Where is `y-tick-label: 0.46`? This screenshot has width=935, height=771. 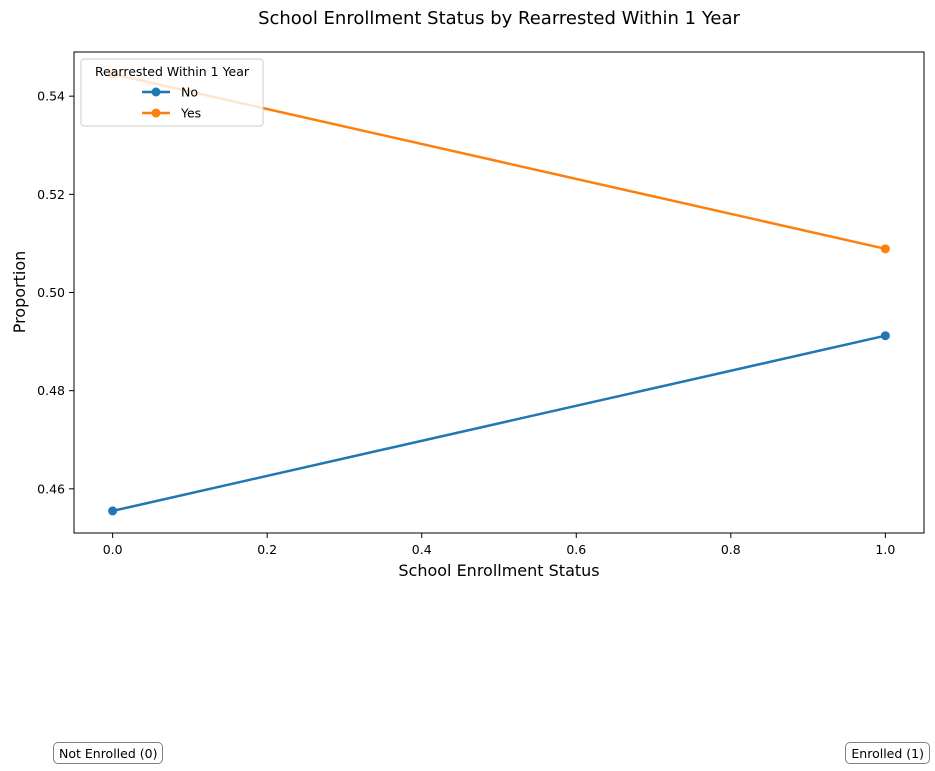 y-tick-label: 0.46 is located at coordinates (51, 488).